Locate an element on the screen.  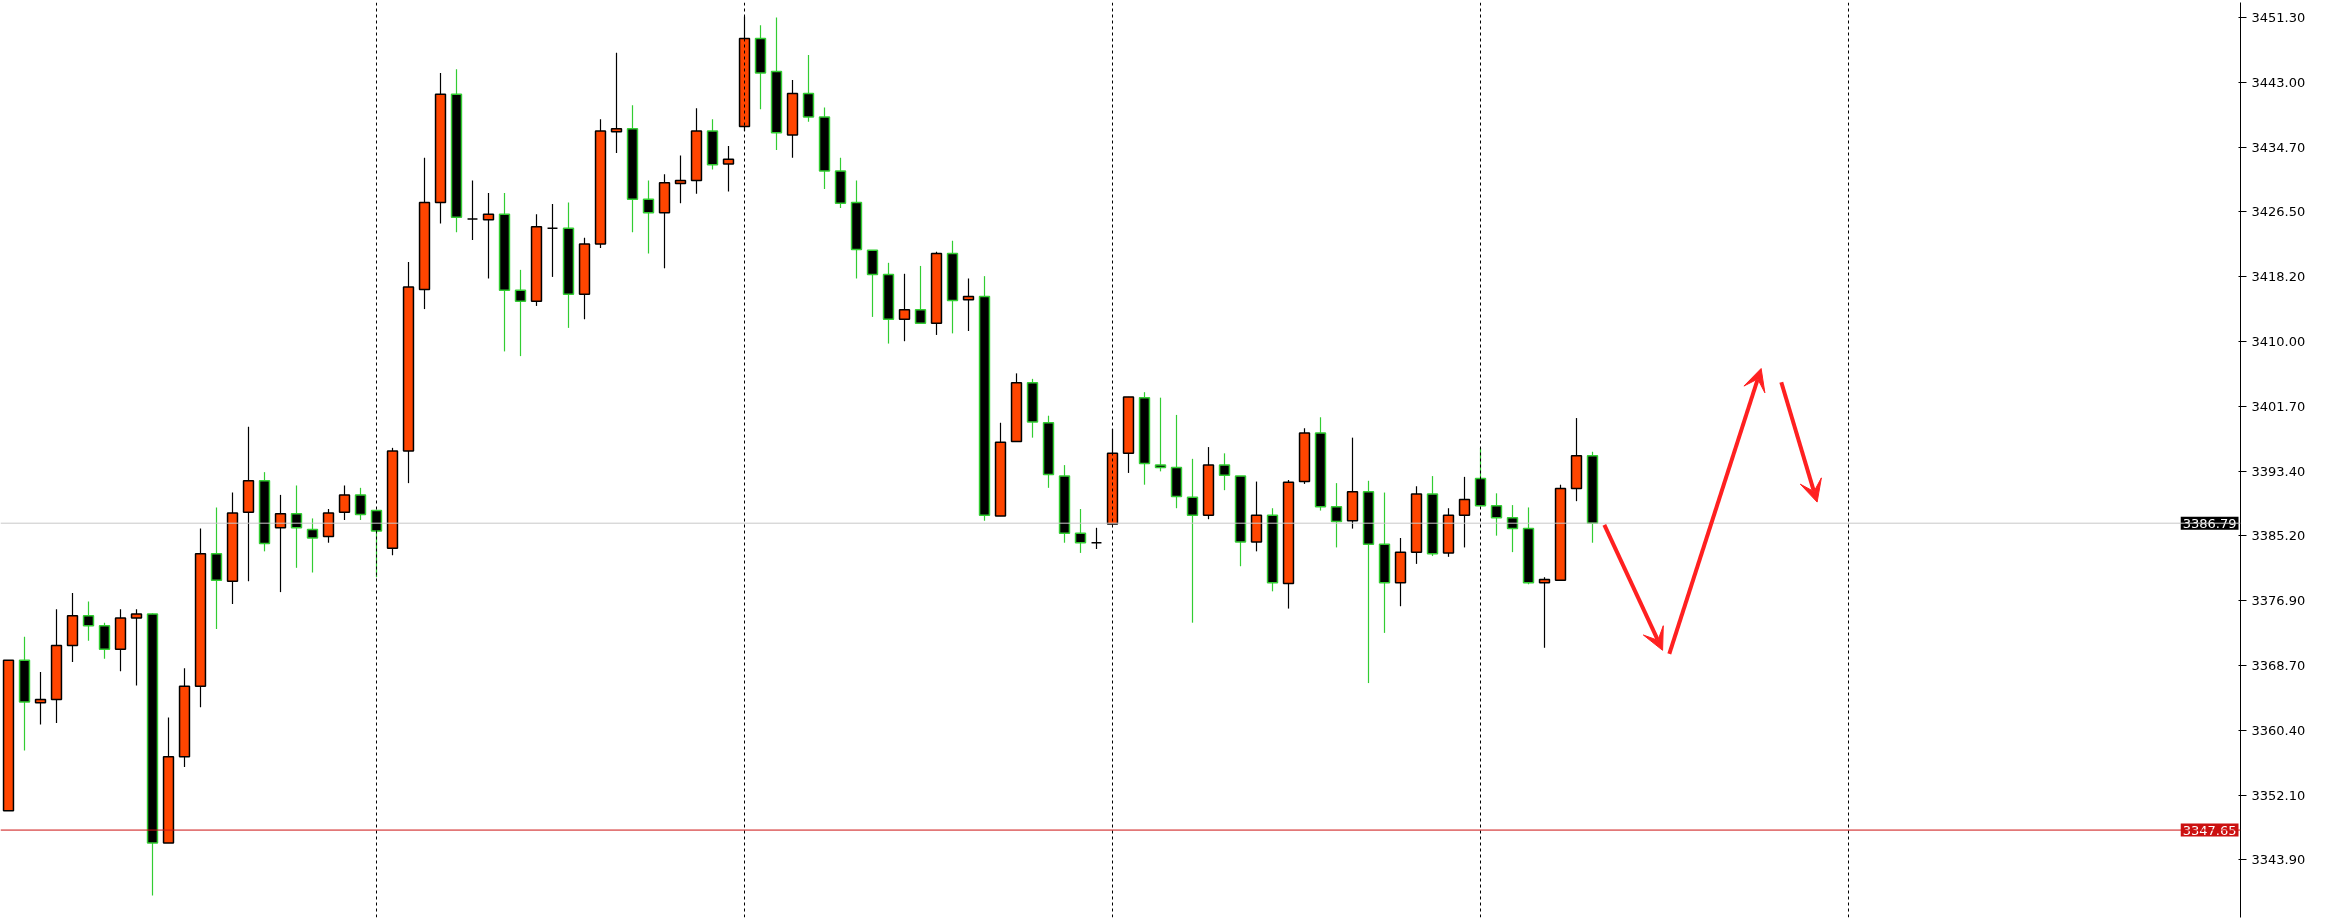
y-tick-label: 3426.50 is located at coordinates (2278, 212).